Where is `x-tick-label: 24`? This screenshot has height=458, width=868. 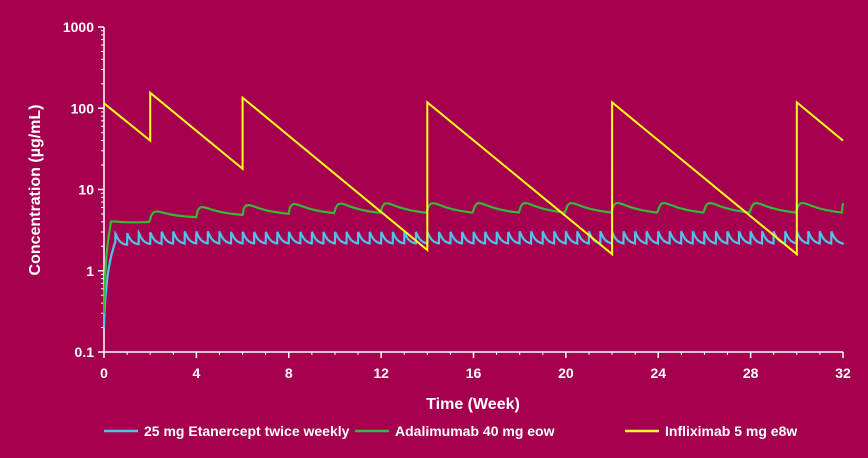
x-tick-label: 24 is located at coordinates (658, 373).